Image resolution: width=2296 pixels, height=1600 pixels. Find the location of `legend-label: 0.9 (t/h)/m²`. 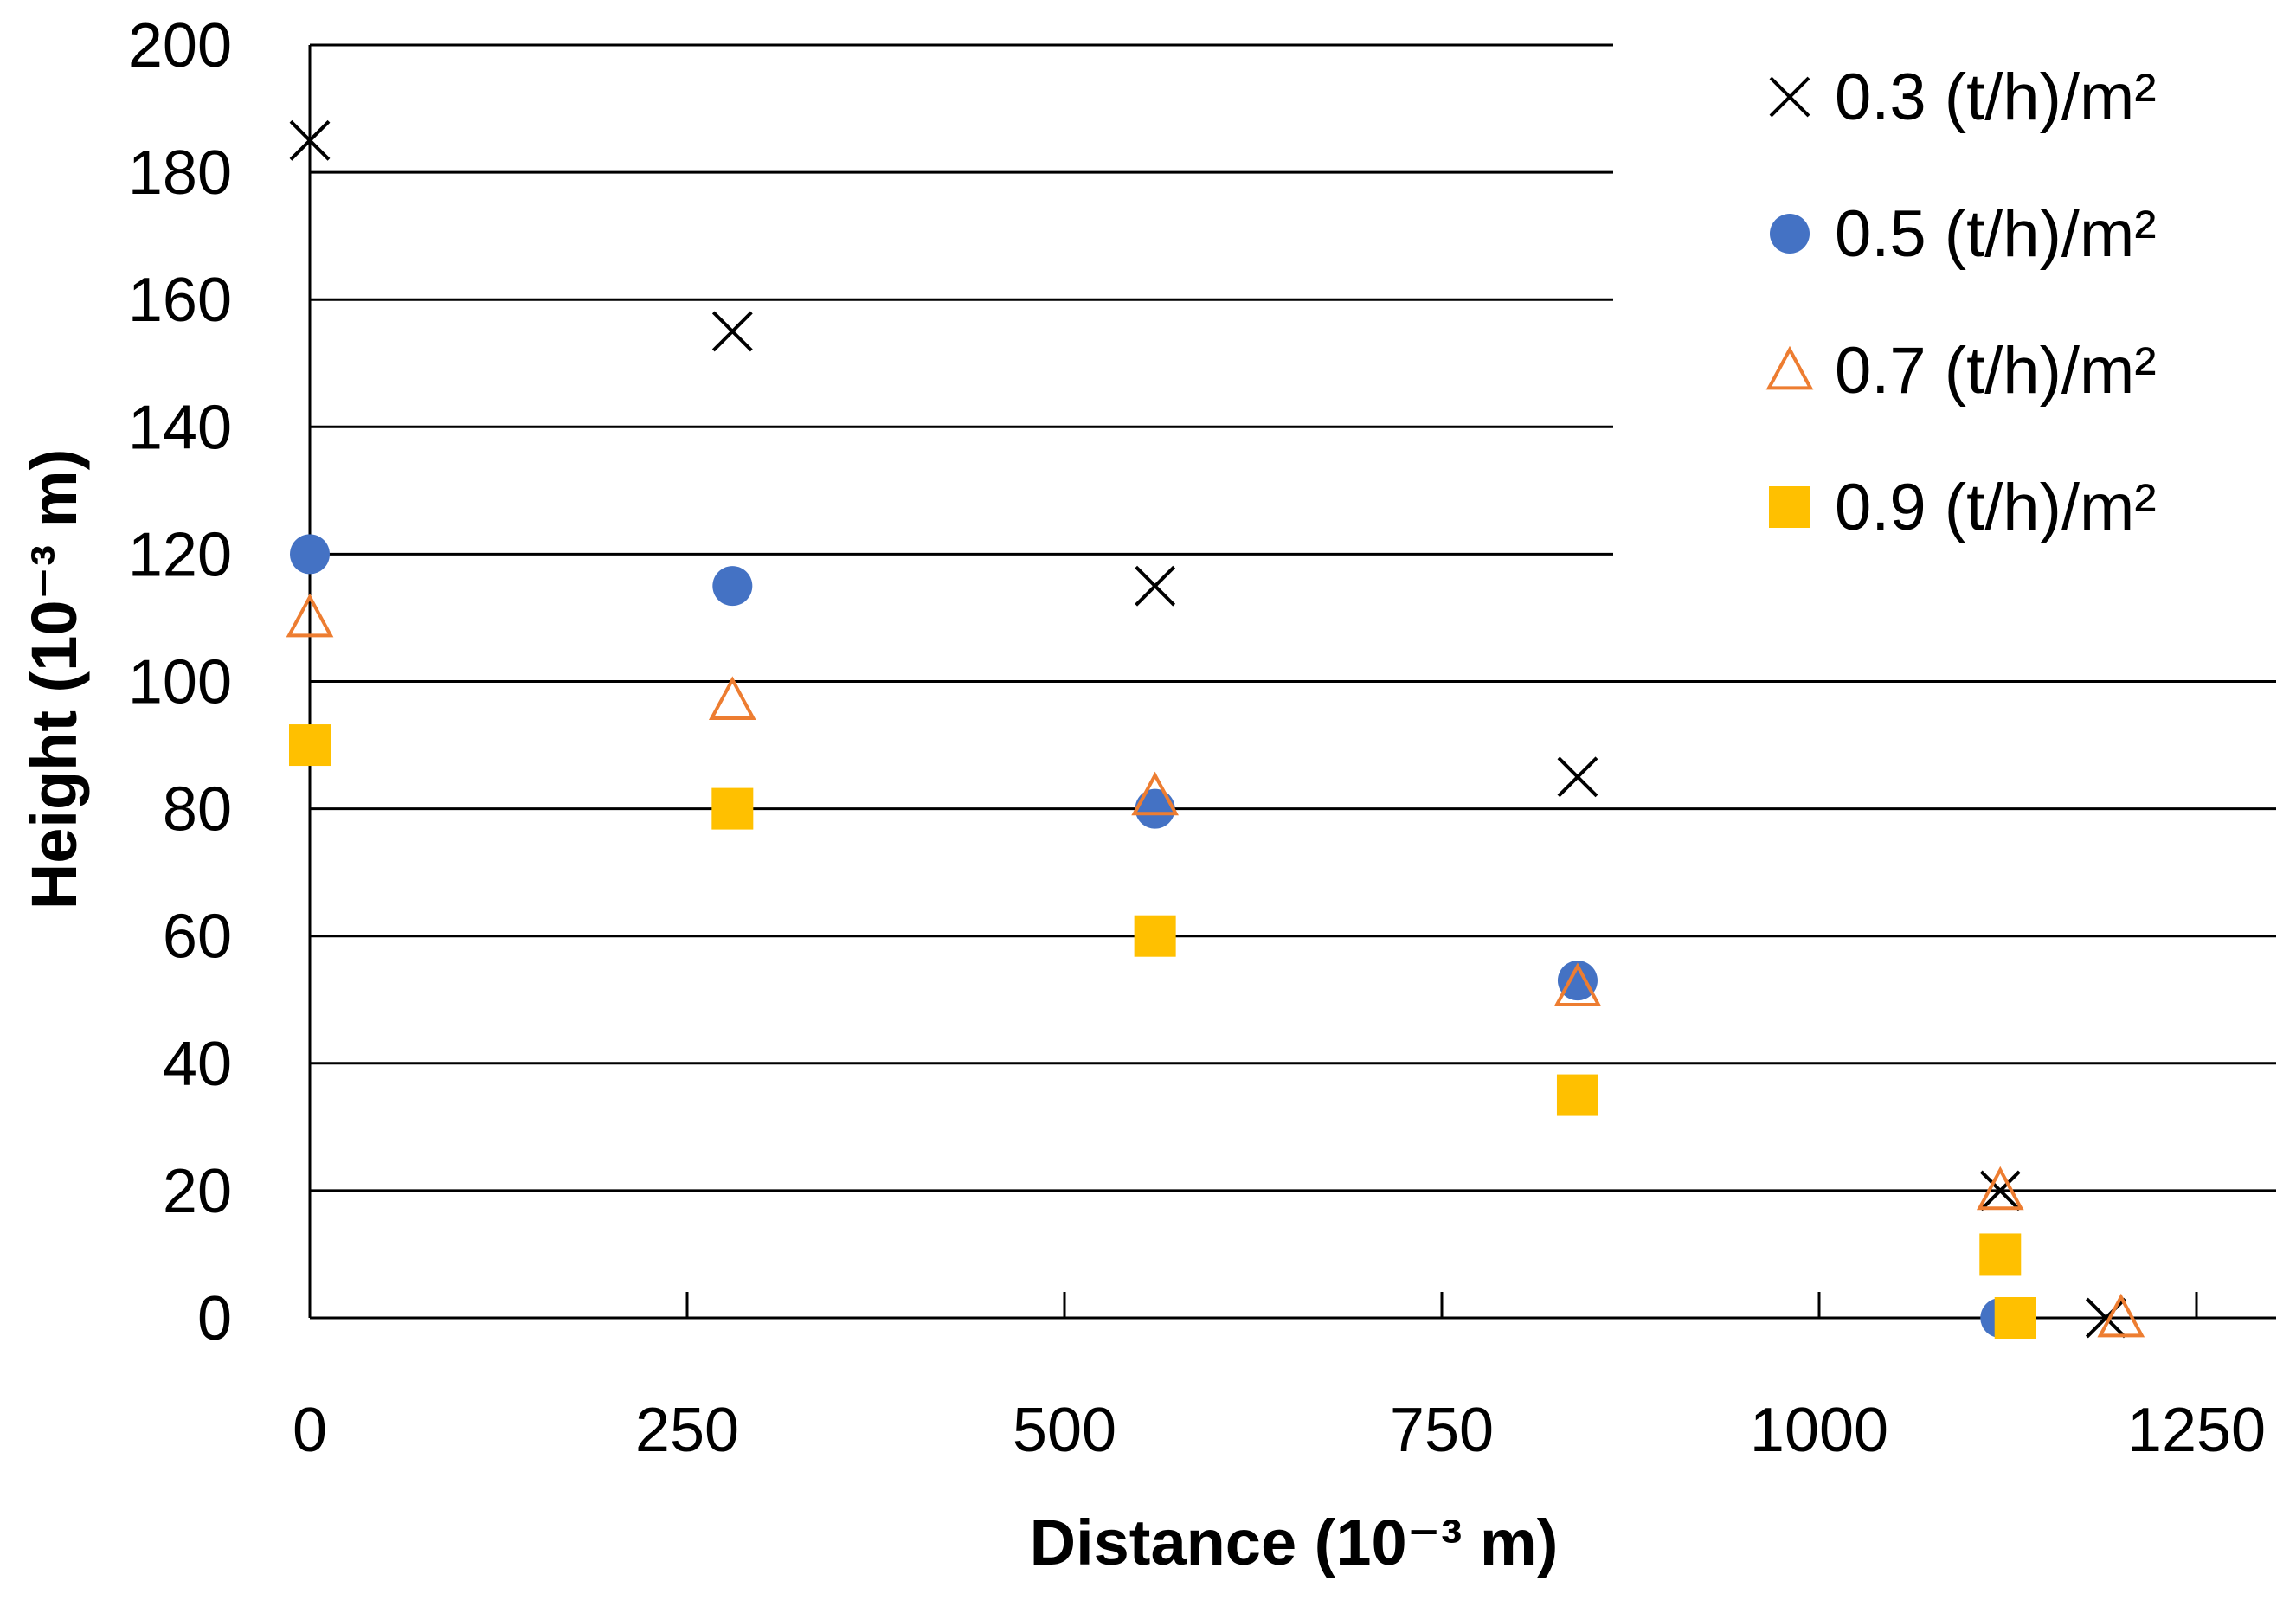

legend-label: 0.9 (t/h)/m² is located at coordinates (1996, 507).